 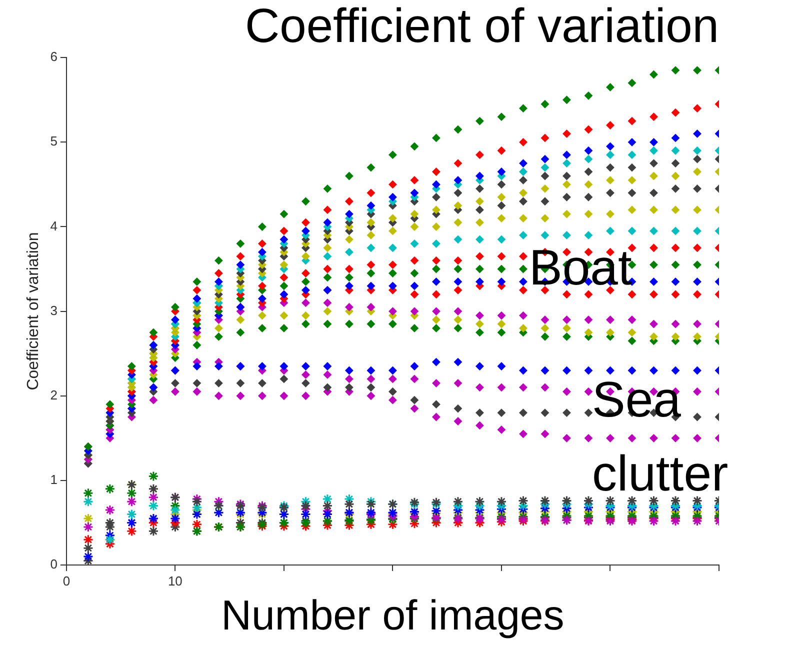 What do you see at coordinates (660, 436) in the screenshot?
I see `annotation: Sea clutter` at bounding box center [660, 436].